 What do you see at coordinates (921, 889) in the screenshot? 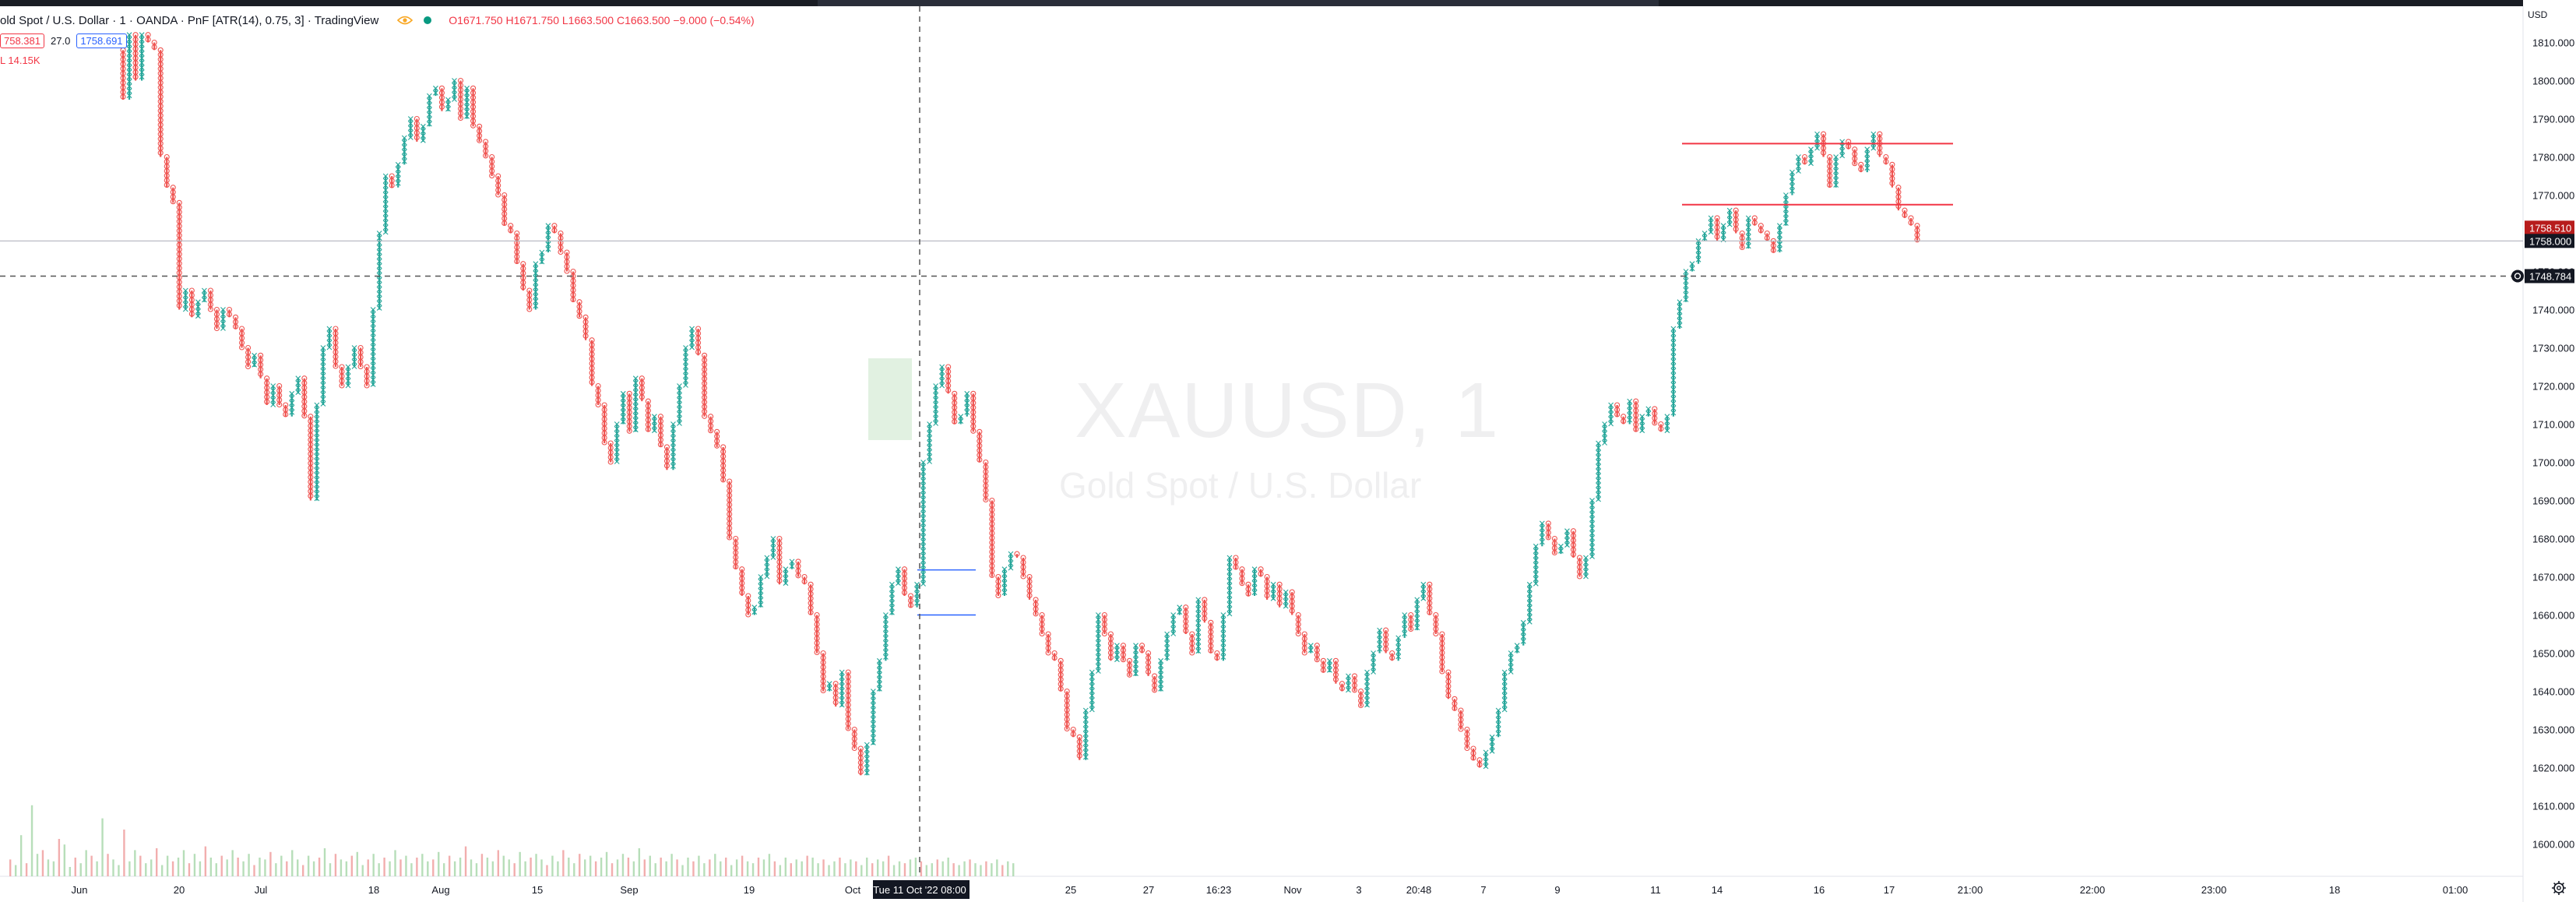
I see `crosshair-time-label-bg` at bounding box center [921, 889].